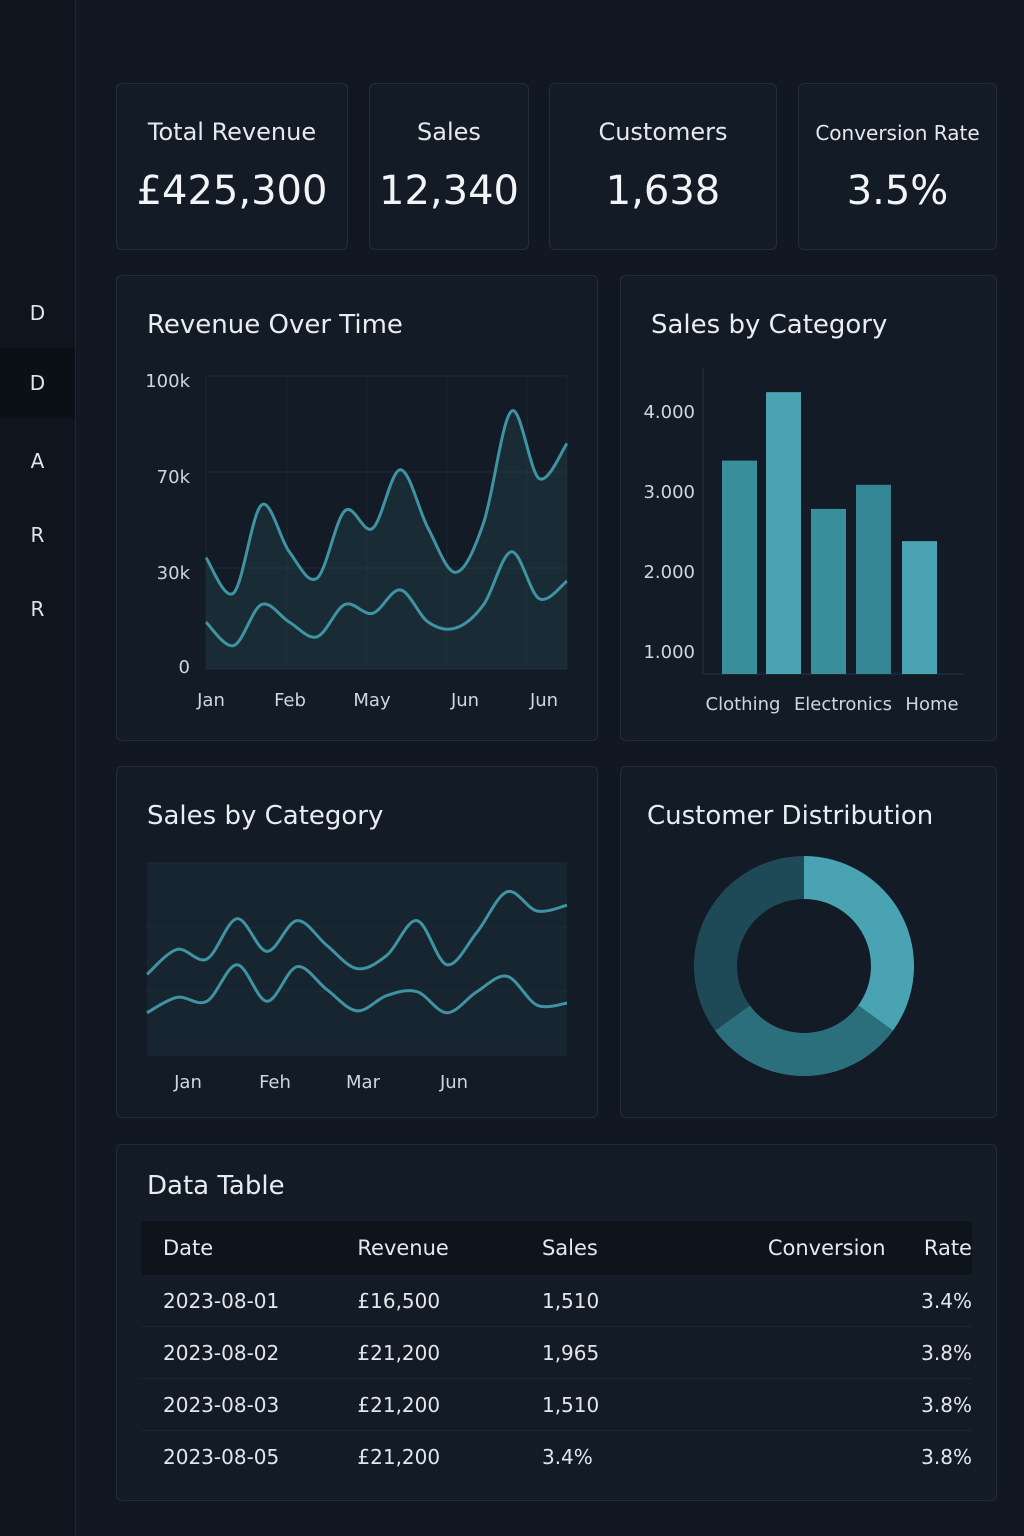 Image resolution: width=1024 pixels, height=1536 pixels. Describe the element at coordinates (403, 1248) in the screenshot. I see `column-header-revenue: Revenue` at that location.